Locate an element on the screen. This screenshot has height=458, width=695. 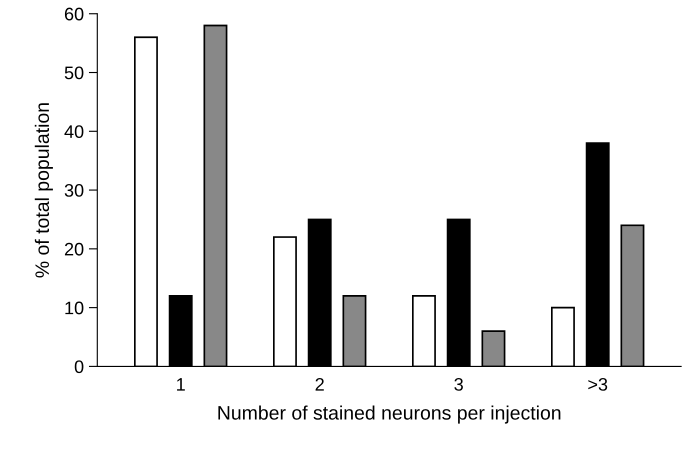
x-axis-title: Number of stained neurons per injection is located at coordinates (389, 414).